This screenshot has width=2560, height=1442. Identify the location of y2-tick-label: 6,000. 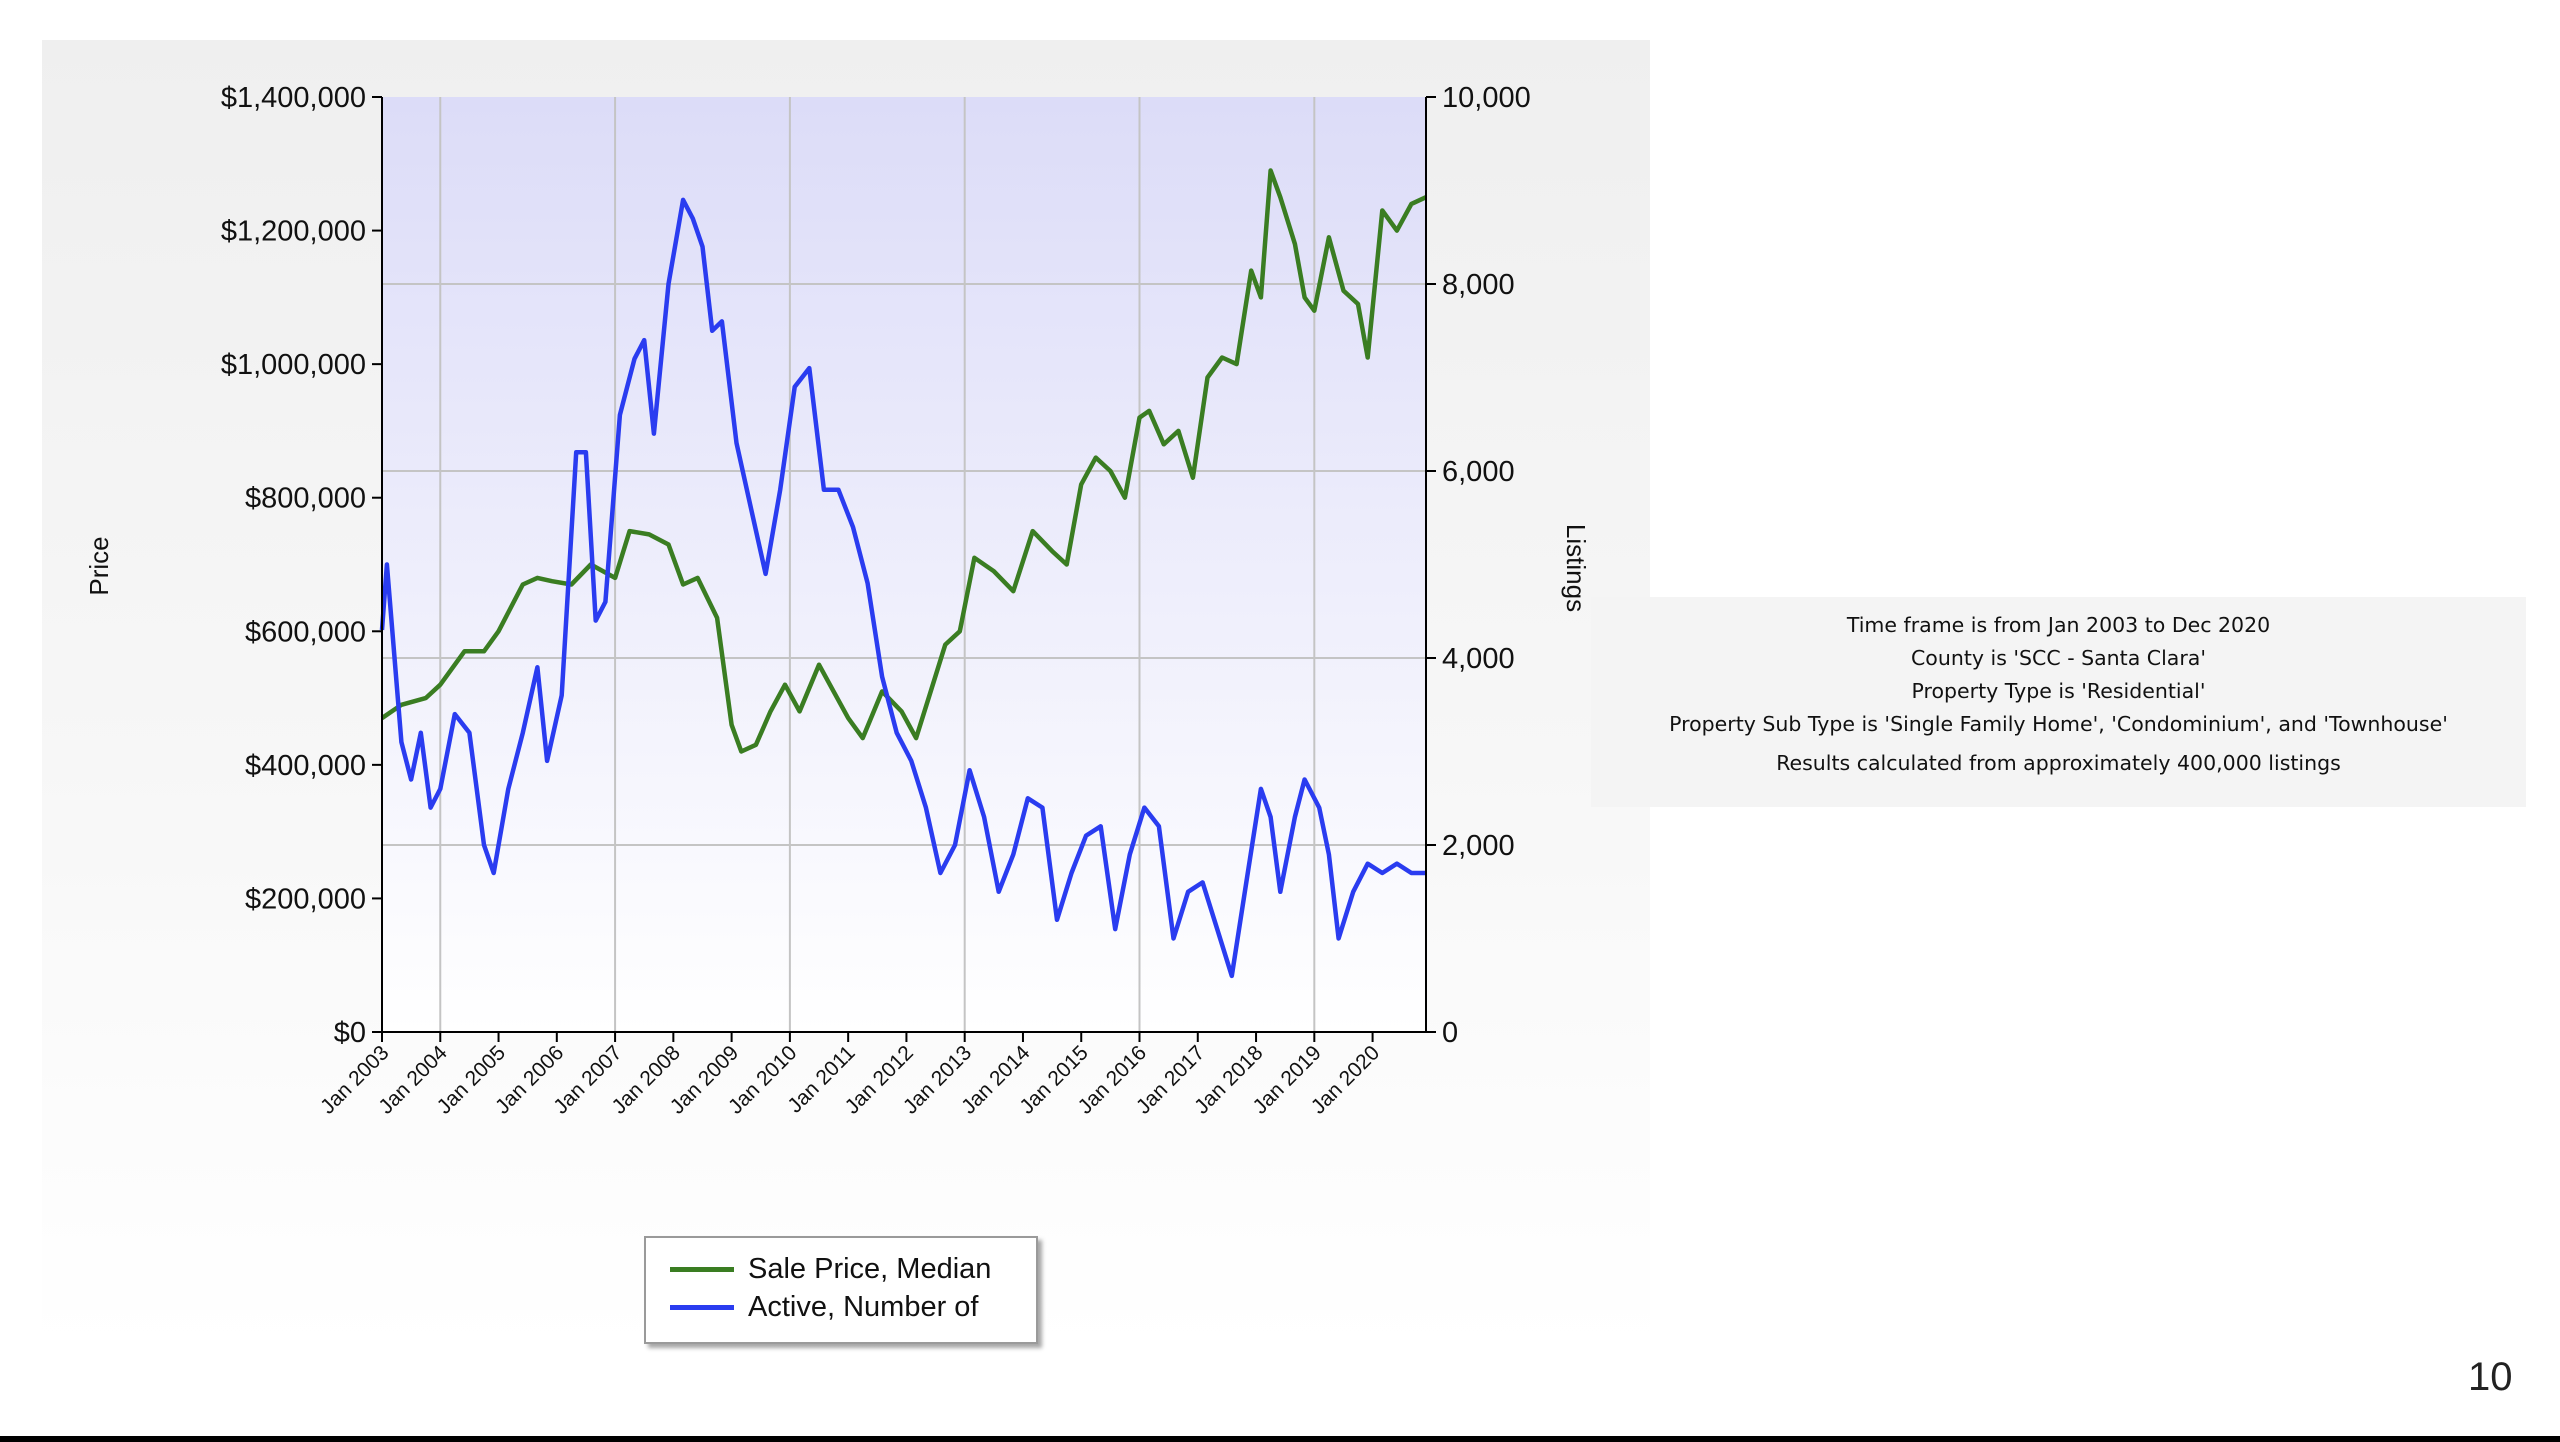
(1478, 472).